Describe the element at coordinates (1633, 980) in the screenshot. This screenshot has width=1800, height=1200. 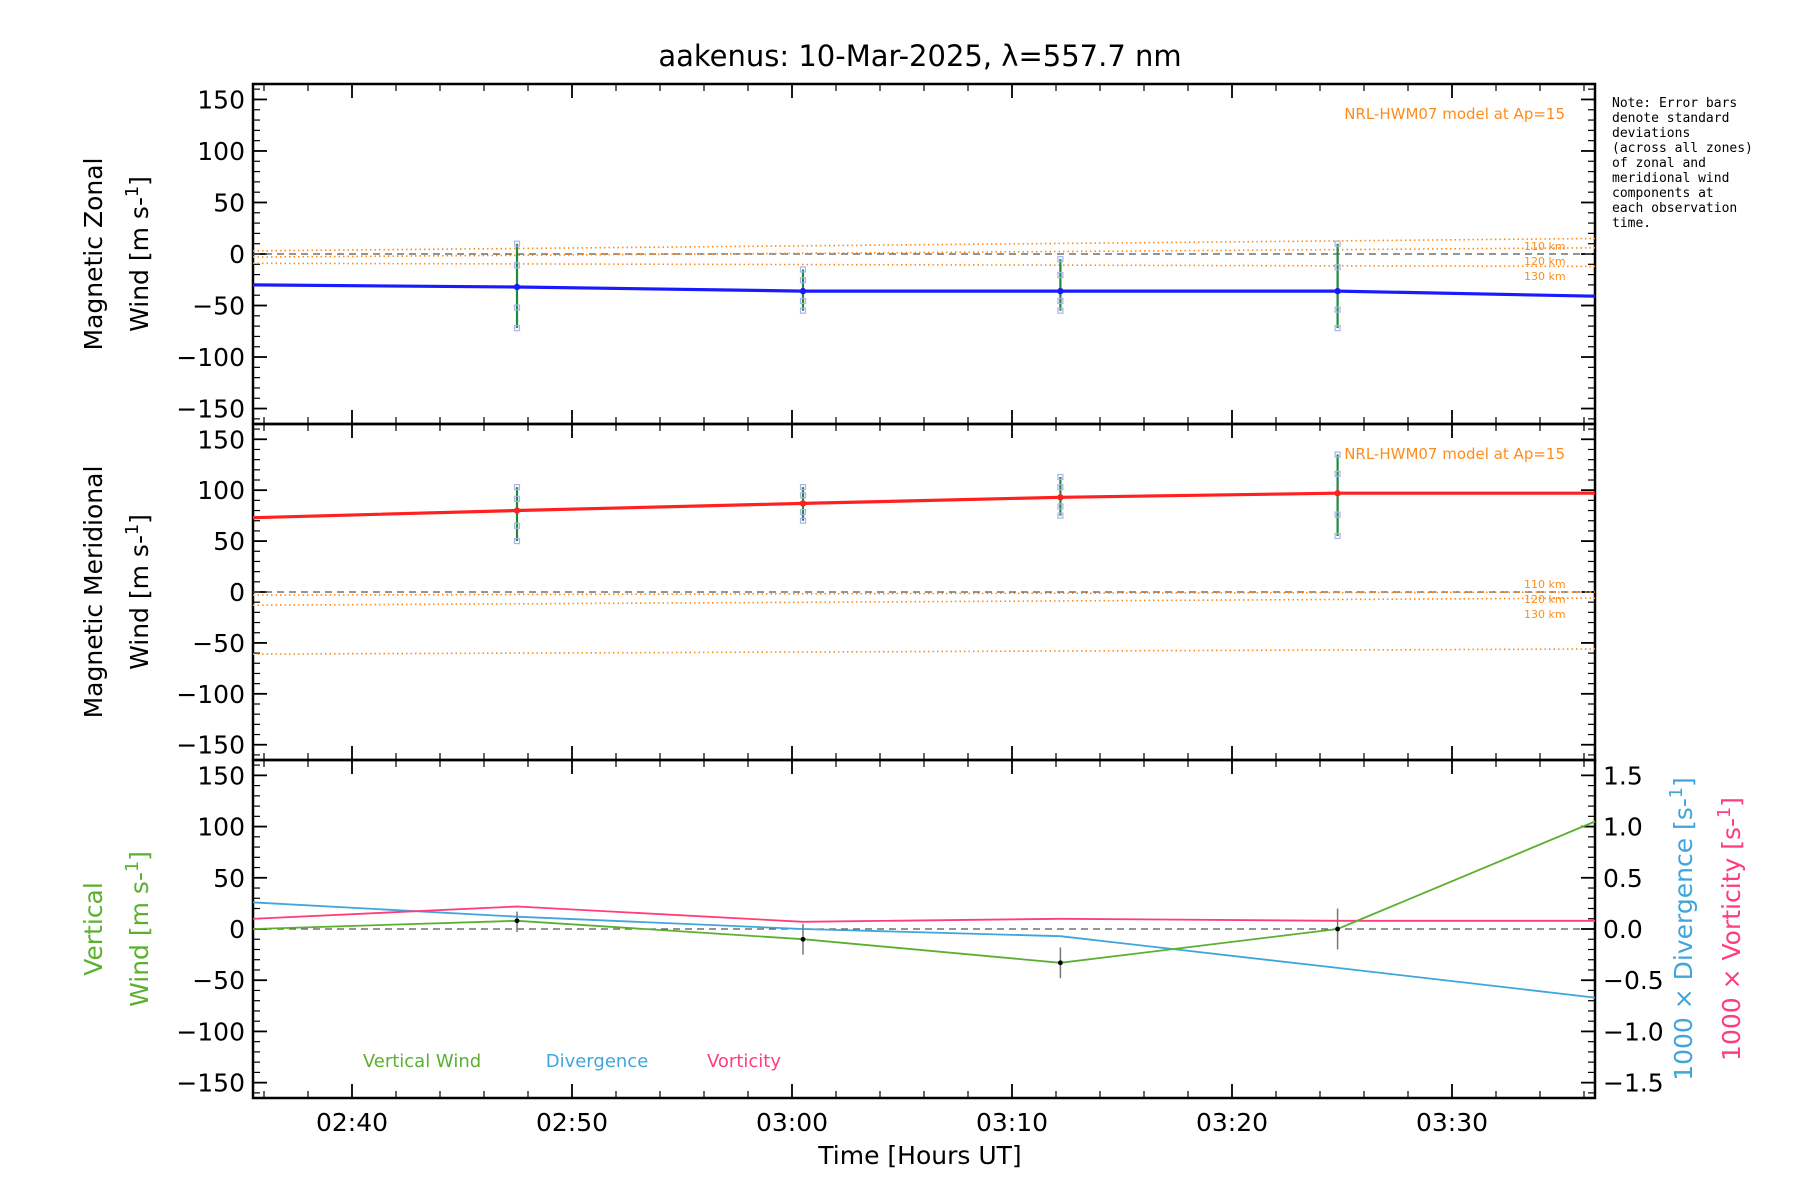
I see `y2-tick-label: −0.5` at that location.